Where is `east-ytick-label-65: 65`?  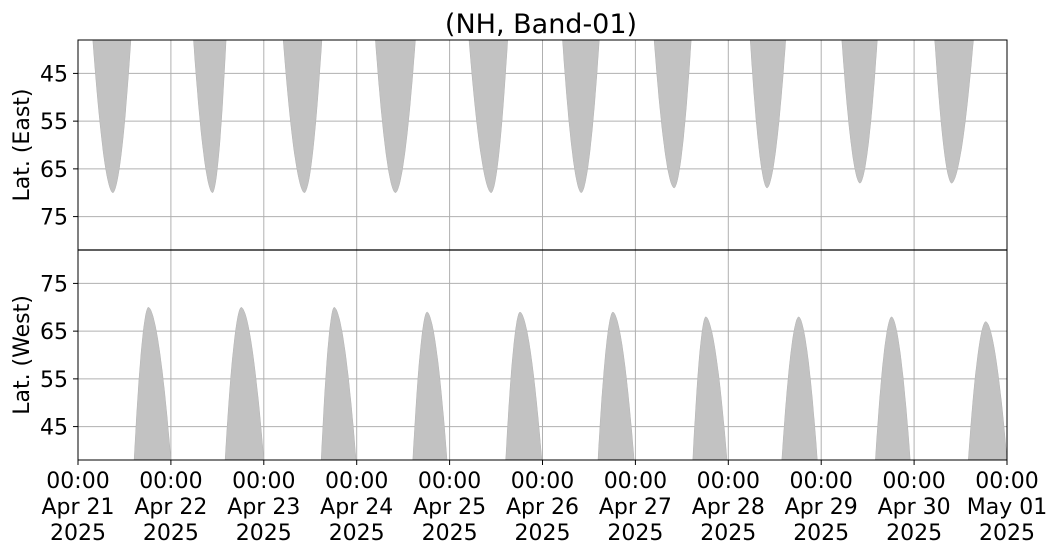 east-ytick-label-65: 65 is located at coordinates (54, 170).